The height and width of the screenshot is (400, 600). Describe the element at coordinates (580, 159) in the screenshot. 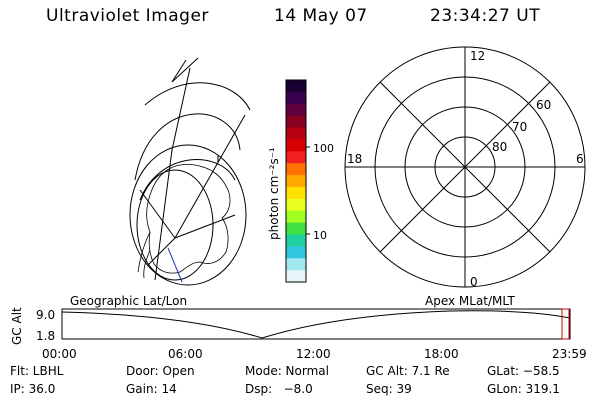

I see `mlt-label-6: 6` at that location.